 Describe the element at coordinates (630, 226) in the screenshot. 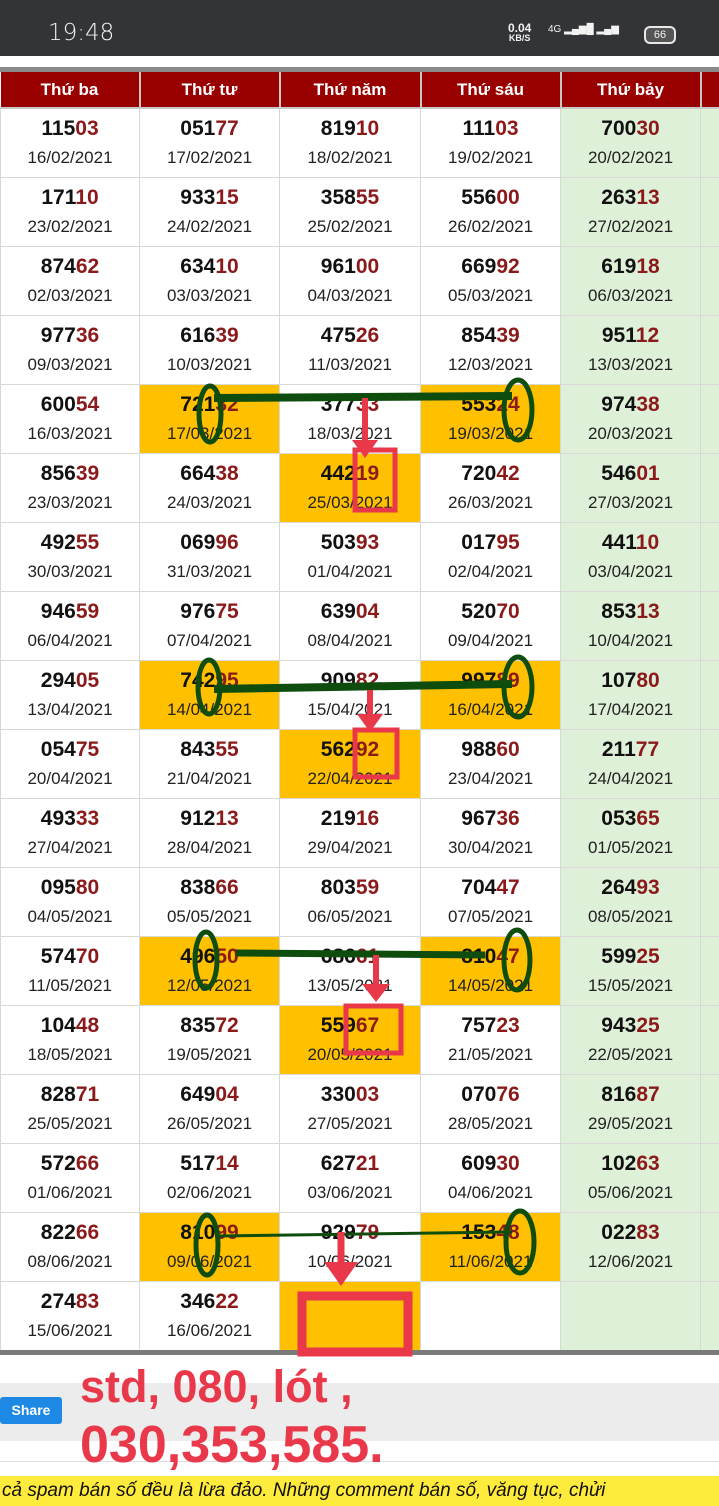

I see `result-date: 27/02/2021` at that location.